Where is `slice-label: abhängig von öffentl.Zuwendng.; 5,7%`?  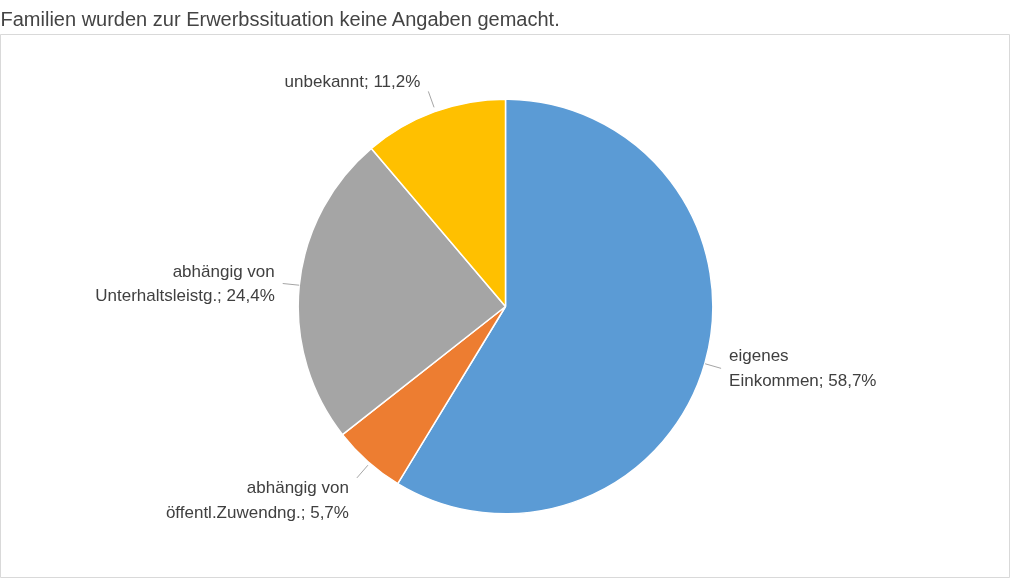
slice-label: abhängig von öffentl.Zuwendng.; 5,7% is located at coordinates (257, 499).